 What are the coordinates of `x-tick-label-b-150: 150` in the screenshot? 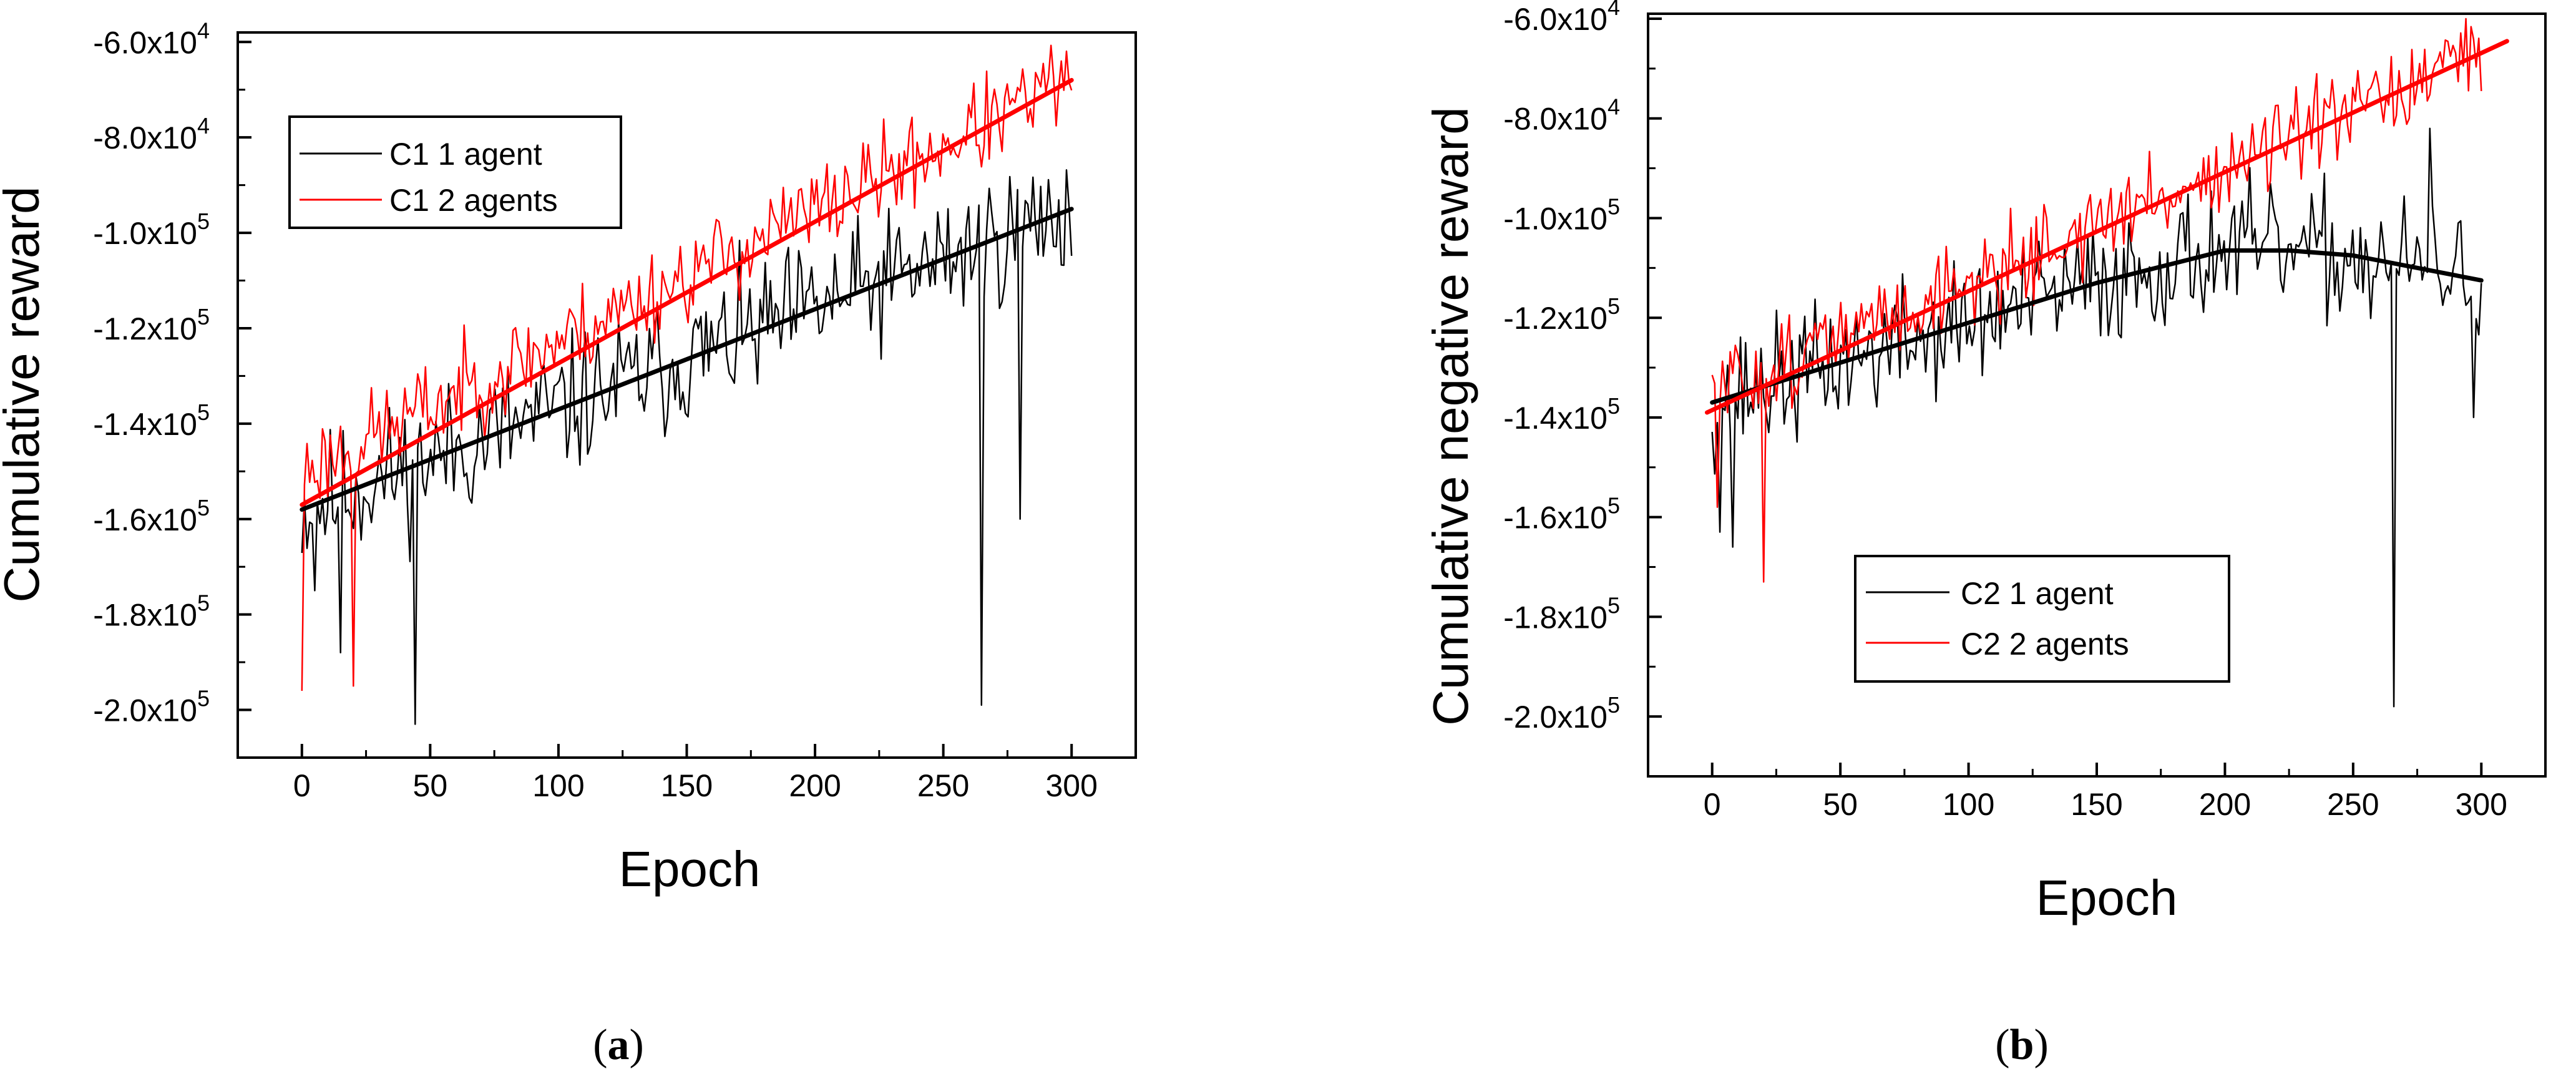 It's located at (2096, 804).